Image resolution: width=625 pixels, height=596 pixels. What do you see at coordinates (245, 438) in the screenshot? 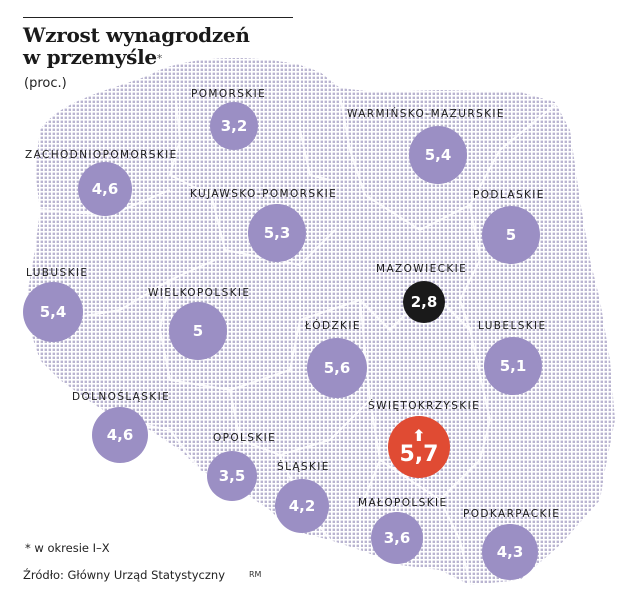
I see `region-label-opolskie: OPOLSKIE` at bounding box center [245, 438].